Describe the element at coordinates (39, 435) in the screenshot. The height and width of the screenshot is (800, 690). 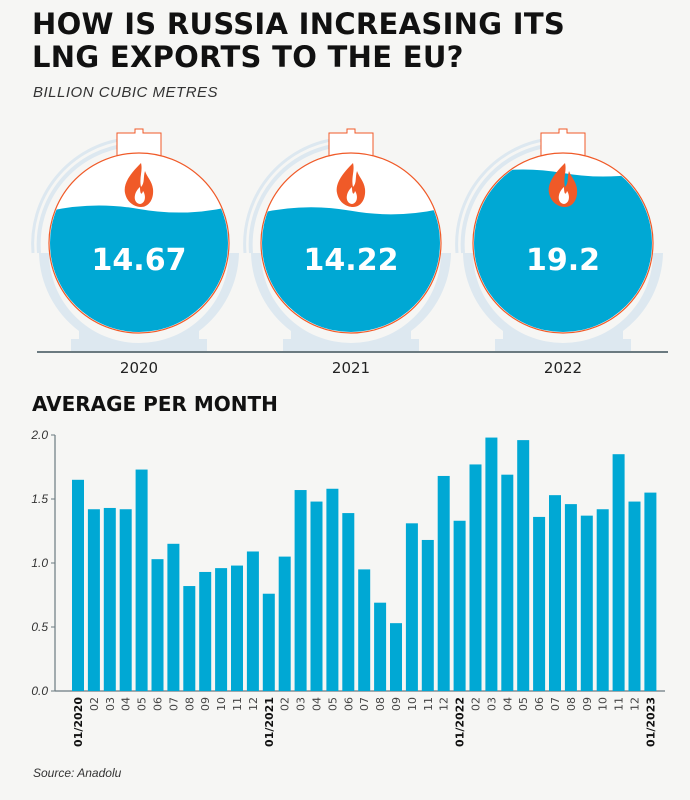
I see `y-tick-label: 2.0` at that location.